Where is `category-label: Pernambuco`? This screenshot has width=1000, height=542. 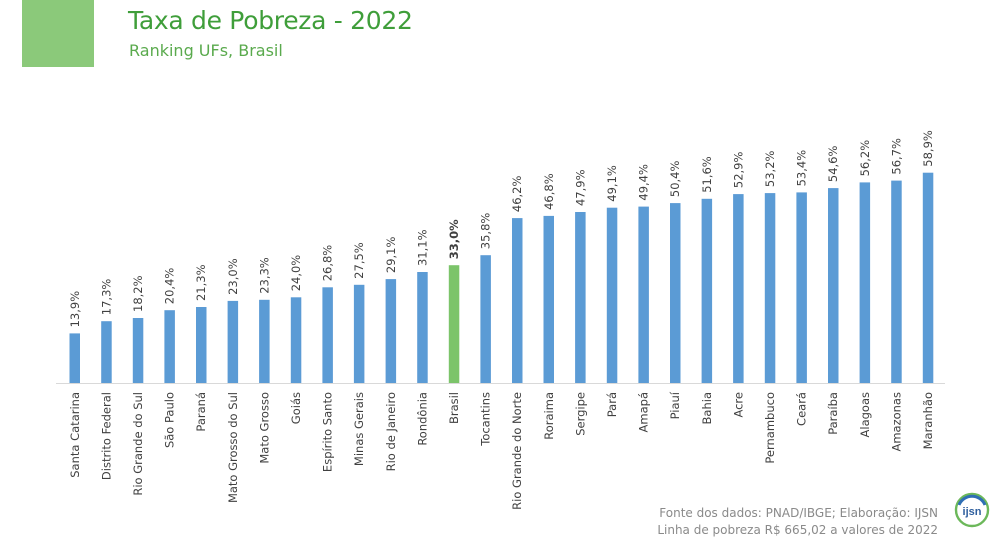
category-label: Pernambuco is located at coordinates (770, 428).